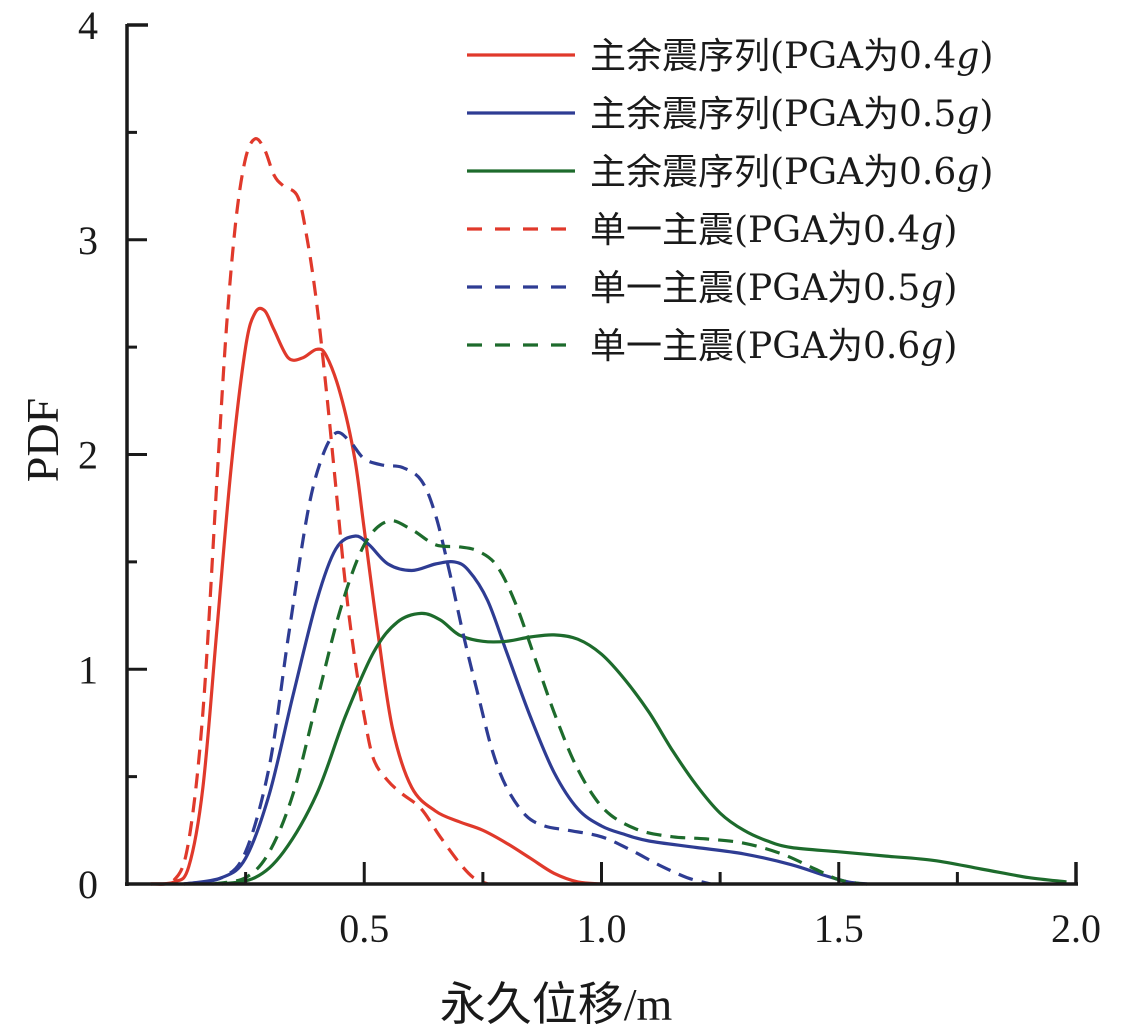 The width and height of the screenshot is (1121, 1033). I want to click on x-tick-label: 0.5, so click(364, 928).